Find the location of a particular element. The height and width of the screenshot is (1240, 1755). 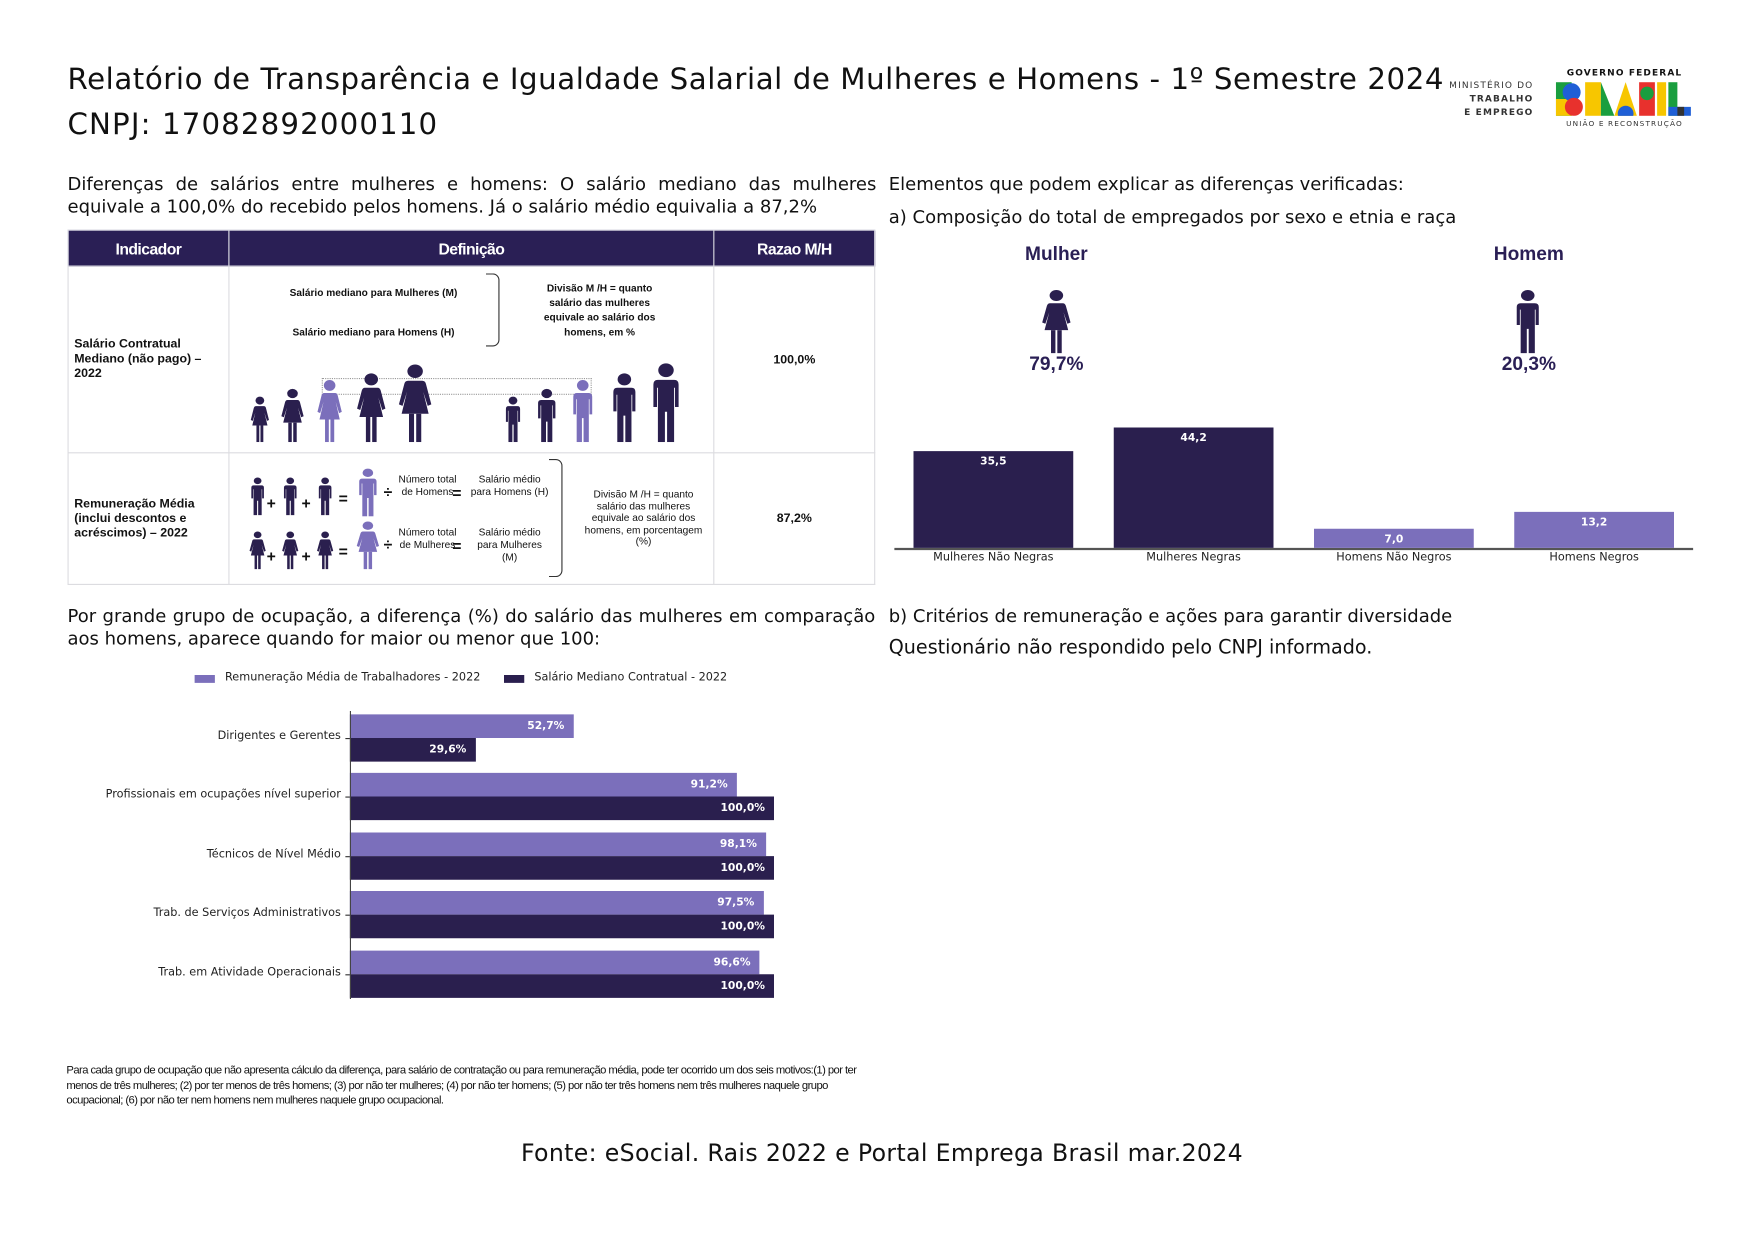

header-razao: Razao M/H is located at coordinates (794, 248).